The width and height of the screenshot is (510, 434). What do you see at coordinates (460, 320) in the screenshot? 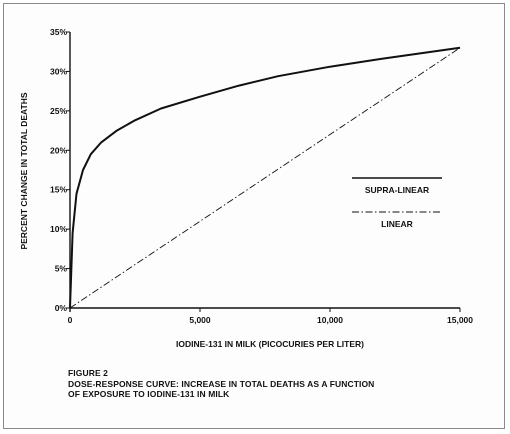
I see `x-tick-label: 15,000` at bounding box center [460, 320].